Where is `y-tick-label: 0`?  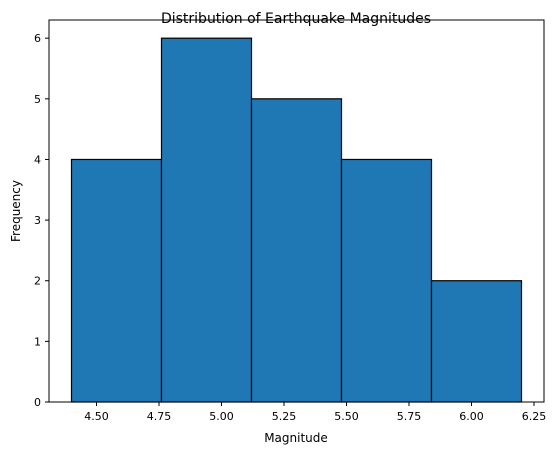
y-tick-label: 0 is located at coordinates (37, 402).